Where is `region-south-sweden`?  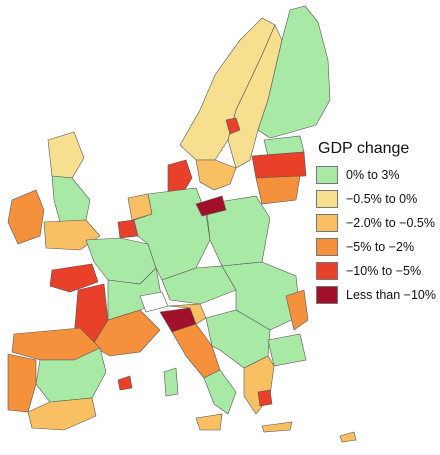
region-south-sweden is located at coordinates (216, 175).